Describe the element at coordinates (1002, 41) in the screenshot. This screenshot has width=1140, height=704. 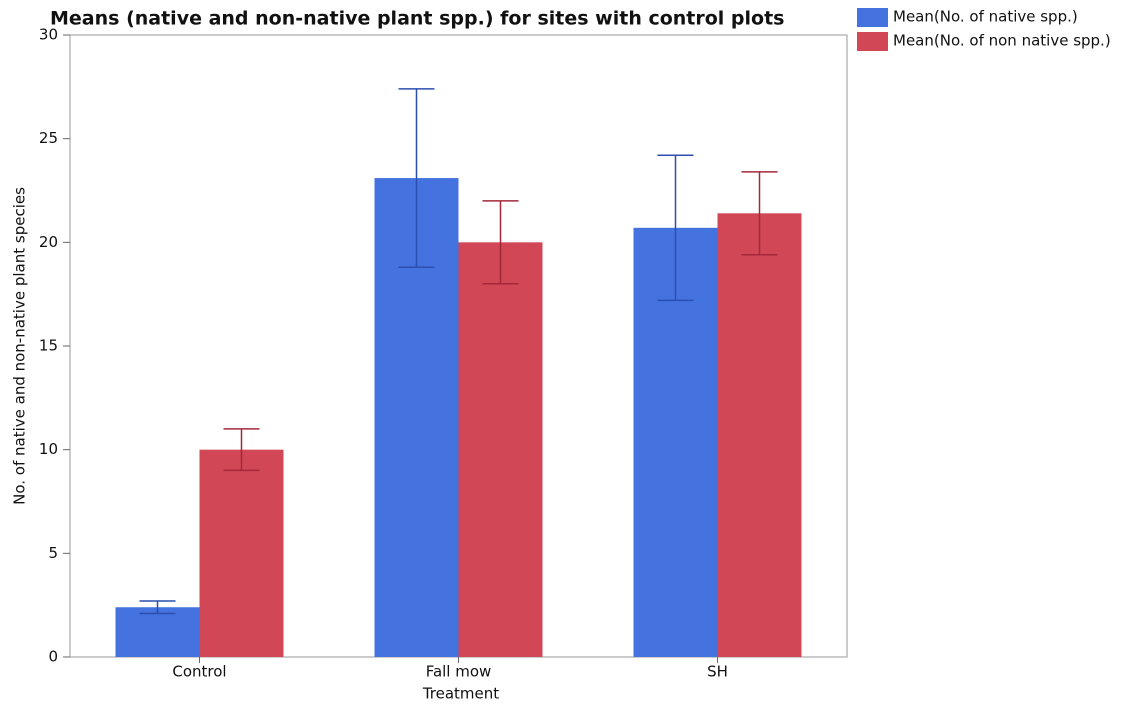
I see `legend-label: Mean(No. of non native spp.)` at that location.